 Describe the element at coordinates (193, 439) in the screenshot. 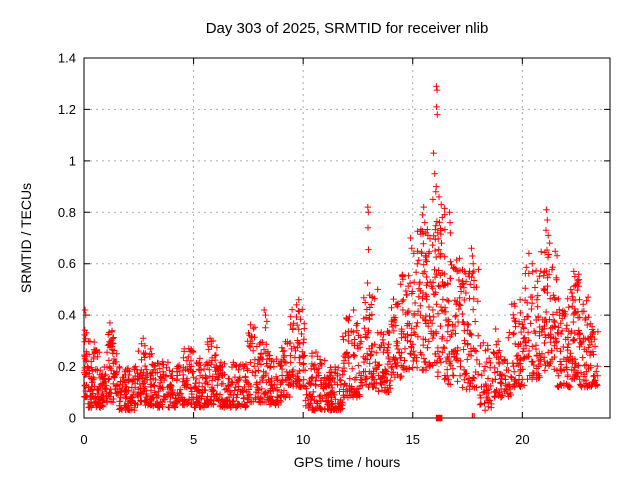

I see `x-tick-label: 5` at that location.